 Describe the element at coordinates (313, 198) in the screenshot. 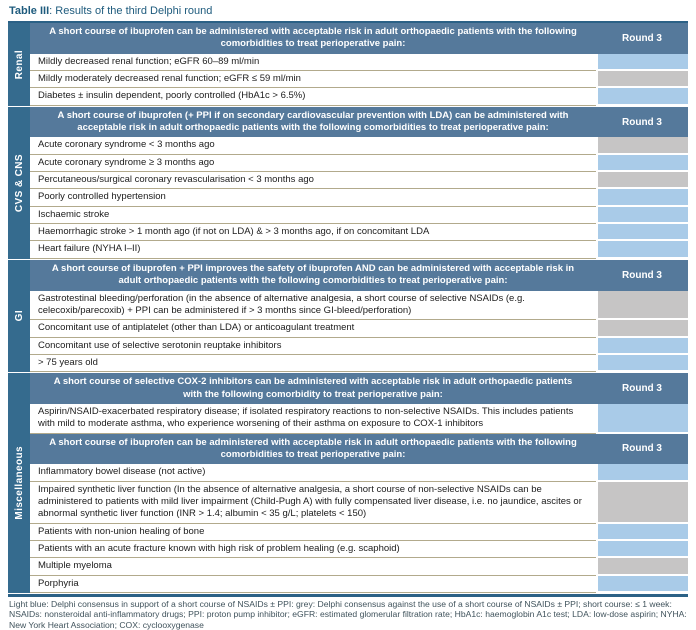

I see `comorbidity-text: Poorly controlled hypertension` at that location.